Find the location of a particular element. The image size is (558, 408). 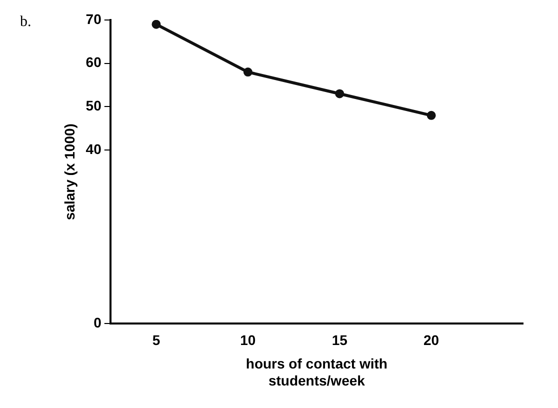

x-axis-title: hours of contact with students/week is located at coordinates (317, 372).